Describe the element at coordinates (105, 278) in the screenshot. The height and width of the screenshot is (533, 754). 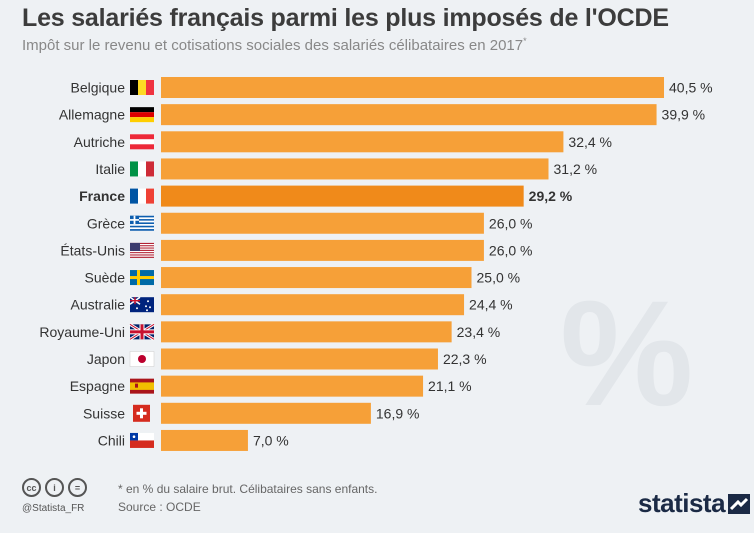
I see `category-label: Suède` at that location.